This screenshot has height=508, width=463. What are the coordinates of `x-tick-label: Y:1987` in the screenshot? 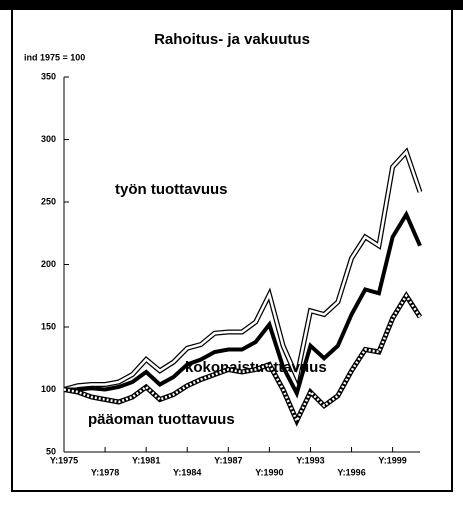 It's located at (228, 460).